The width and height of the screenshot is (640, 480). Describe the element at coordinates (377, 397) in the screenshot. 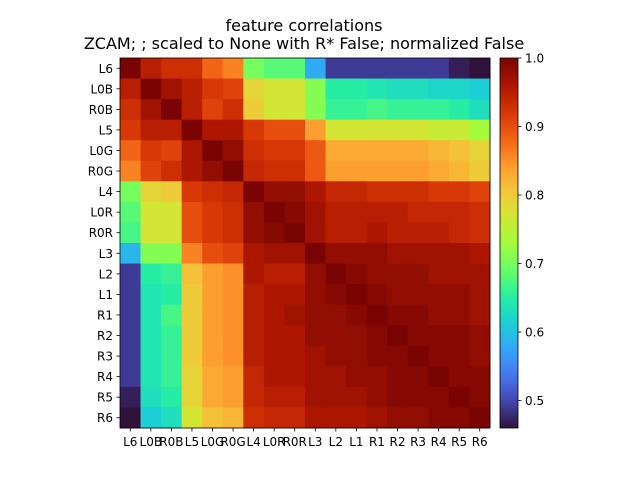

I see `heatmap-cell-R5-R1` at that location.